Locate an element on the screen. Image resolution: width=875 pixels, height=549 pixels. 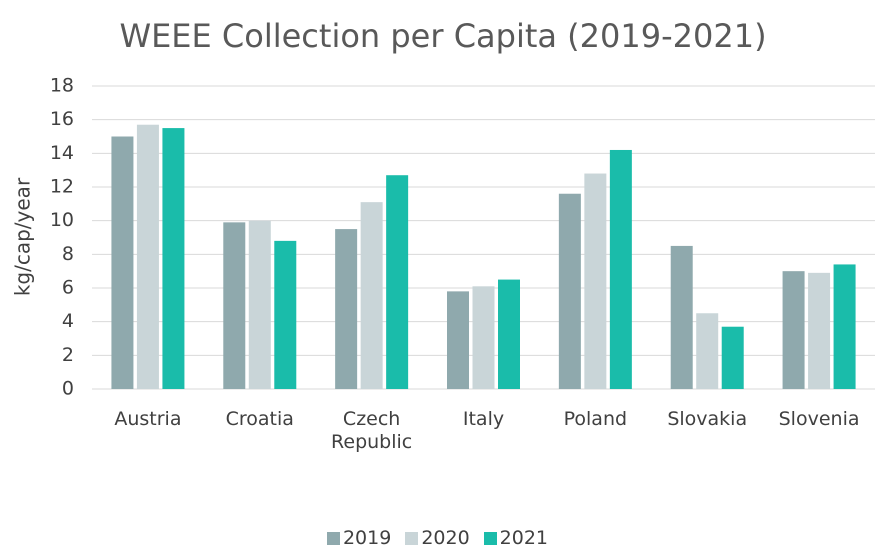
legend-label: 2020 is located at coordinates (445, 538).